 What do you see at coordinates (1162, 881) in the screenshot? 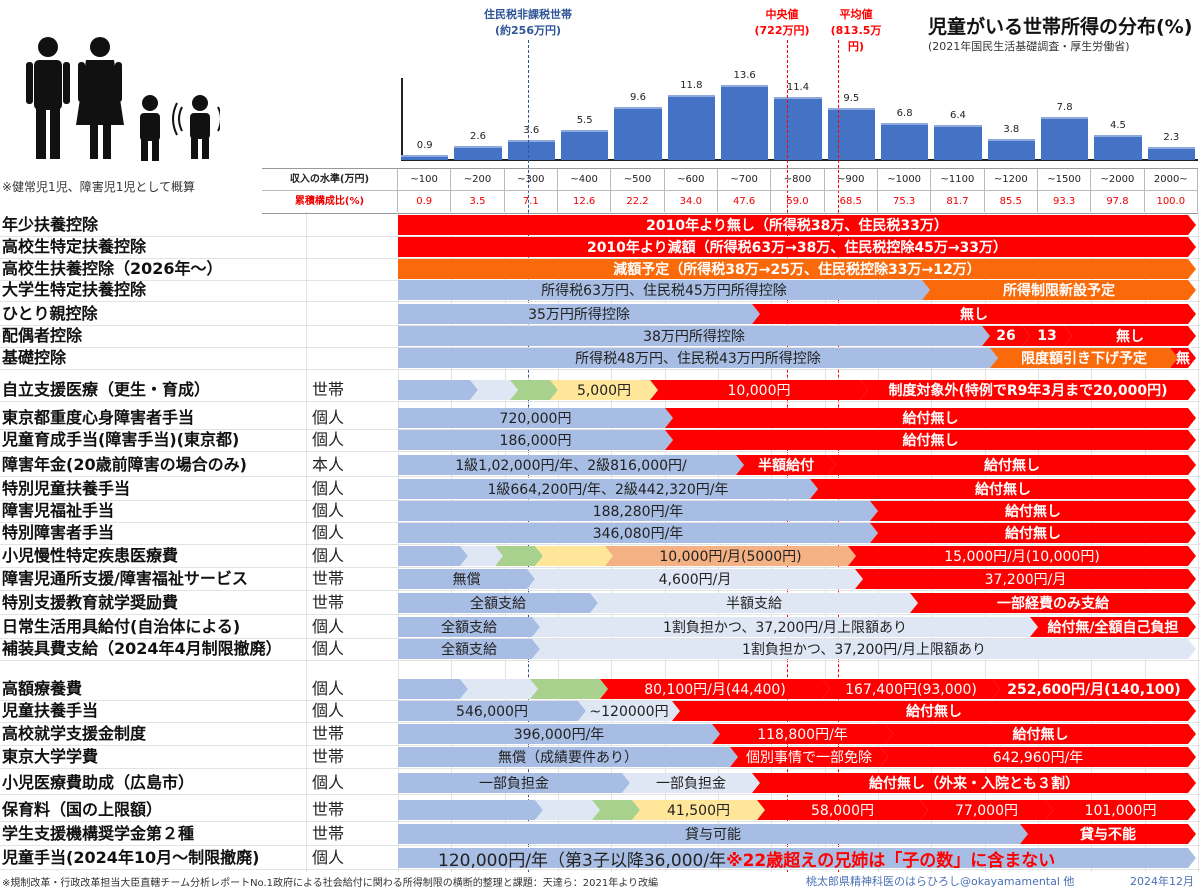
I see `footer-date: 2024年12月` at bounding box center [1162, 881].